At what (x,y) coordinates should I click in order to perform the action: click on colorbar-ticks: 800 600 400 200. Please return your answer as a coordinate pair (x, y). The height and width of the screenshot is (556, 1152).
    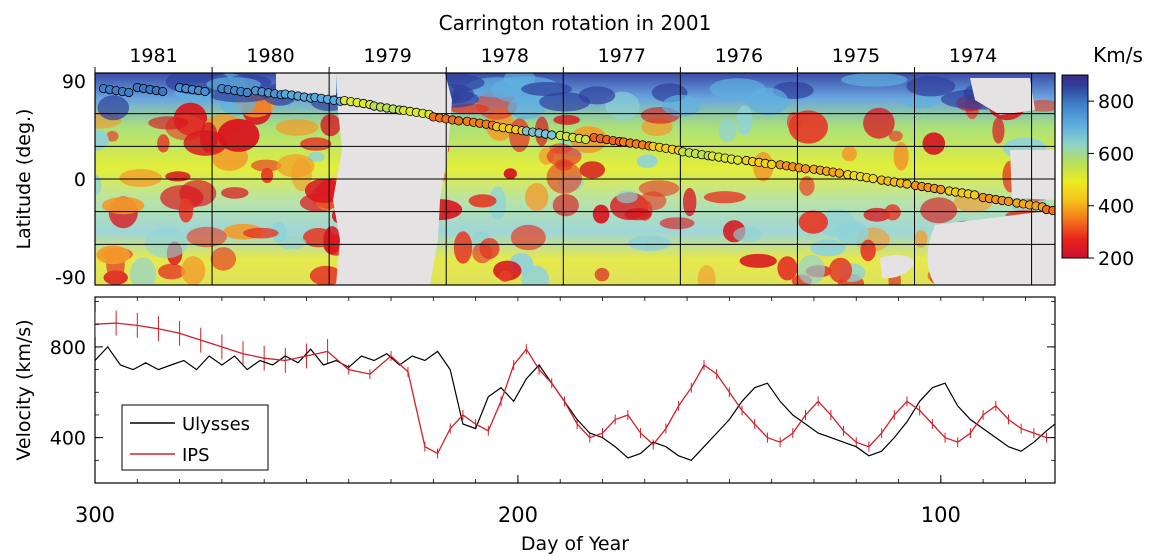
    Looking at the image, I should click on (1111, 180).